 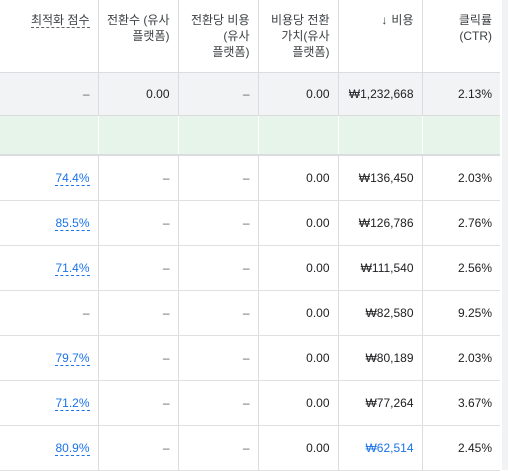 I want to click on header-label-line2: 플랫폼), so click(x=151, y=36).